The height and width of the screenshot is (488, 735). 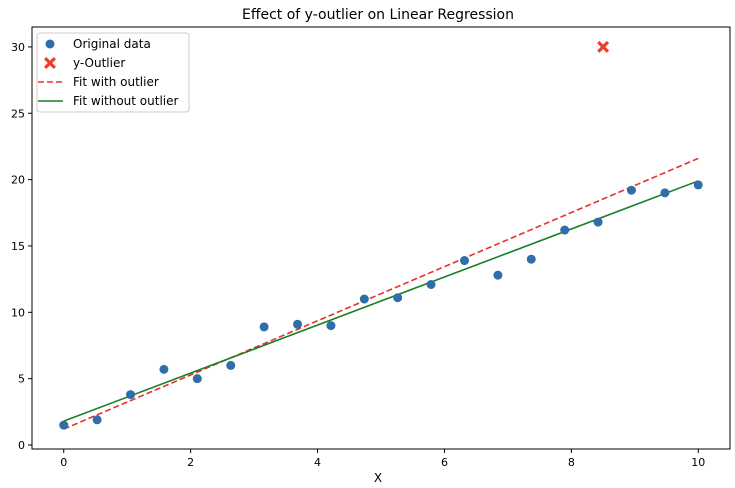 What do you see at coordinates (190, 462) in the screenshot?
I see `x-tick-label: 2` at bounding box center [190, 462].